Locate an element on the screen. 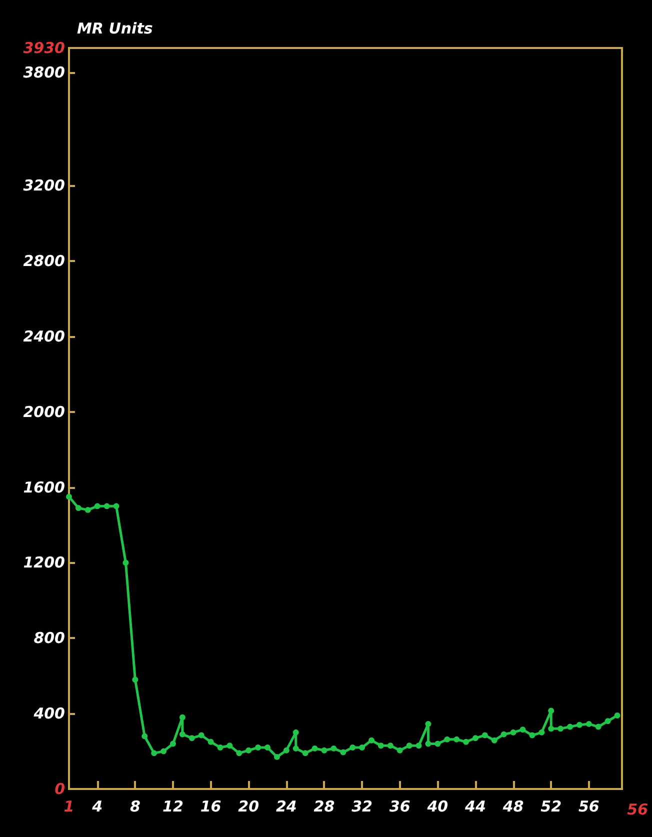  x-tick-label: 1 is located at coordinates (69, 807).